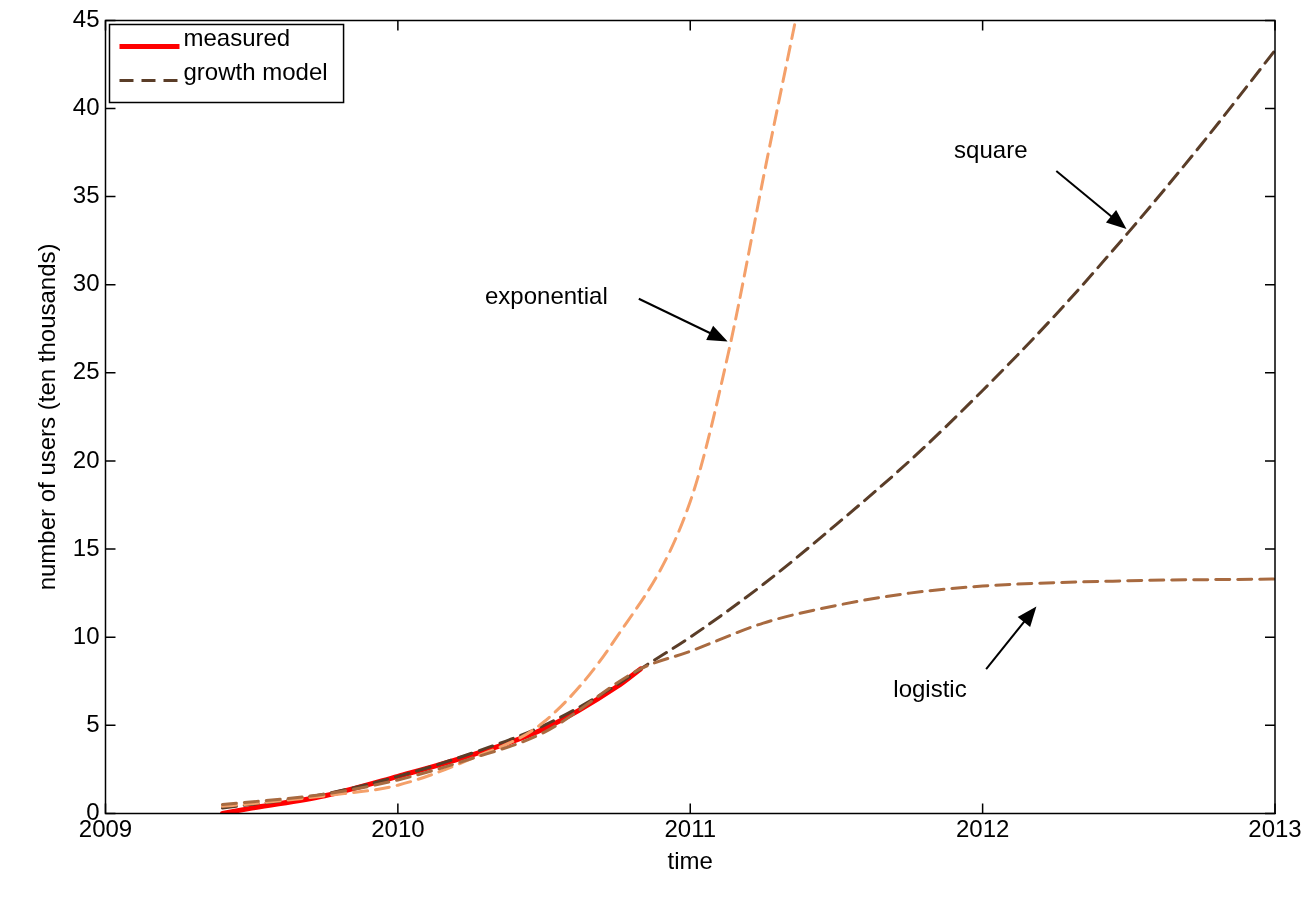 The width and height of the screenshot is (1313, 899). Describe the element at coordinates (86, 371) in the screenshot. I see `y-tick-label: 25` at that location.